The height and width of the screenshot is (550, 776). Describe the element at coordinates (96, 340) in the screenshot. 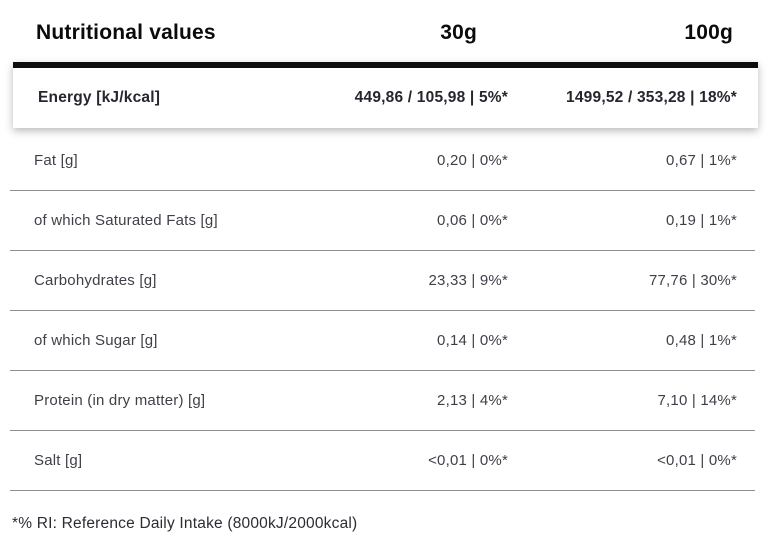

I see `row-label: of which Sugar [g]` at that location.